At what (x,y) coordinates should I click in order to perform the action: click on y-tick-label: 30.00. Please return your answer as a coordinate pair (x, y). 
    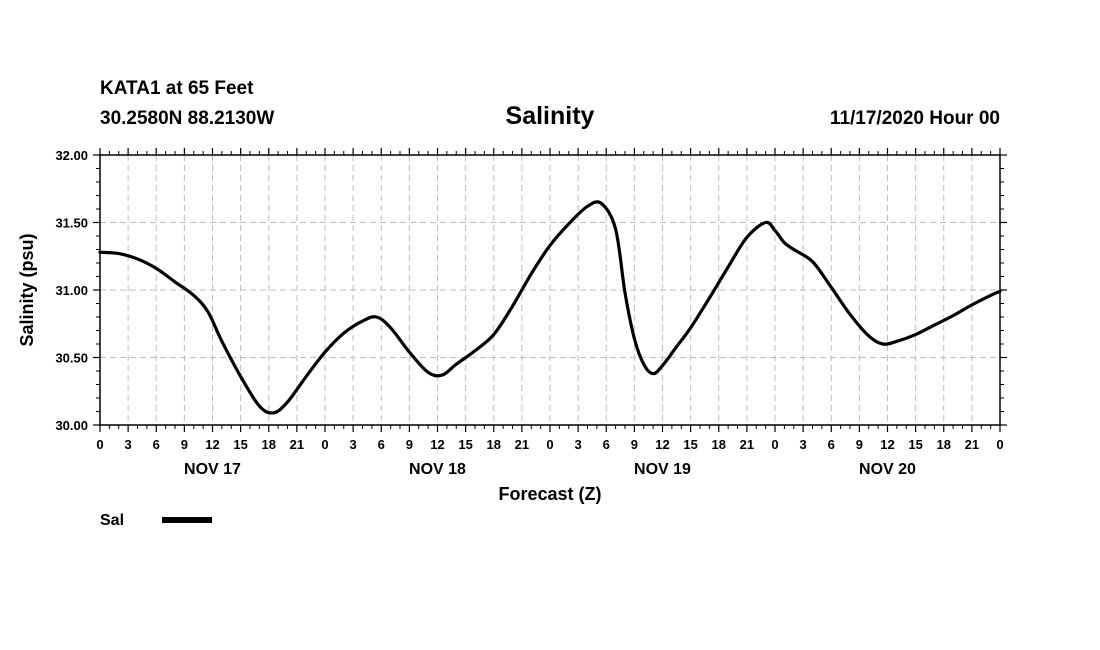
    Looking at the image, I should click on (71, 425).